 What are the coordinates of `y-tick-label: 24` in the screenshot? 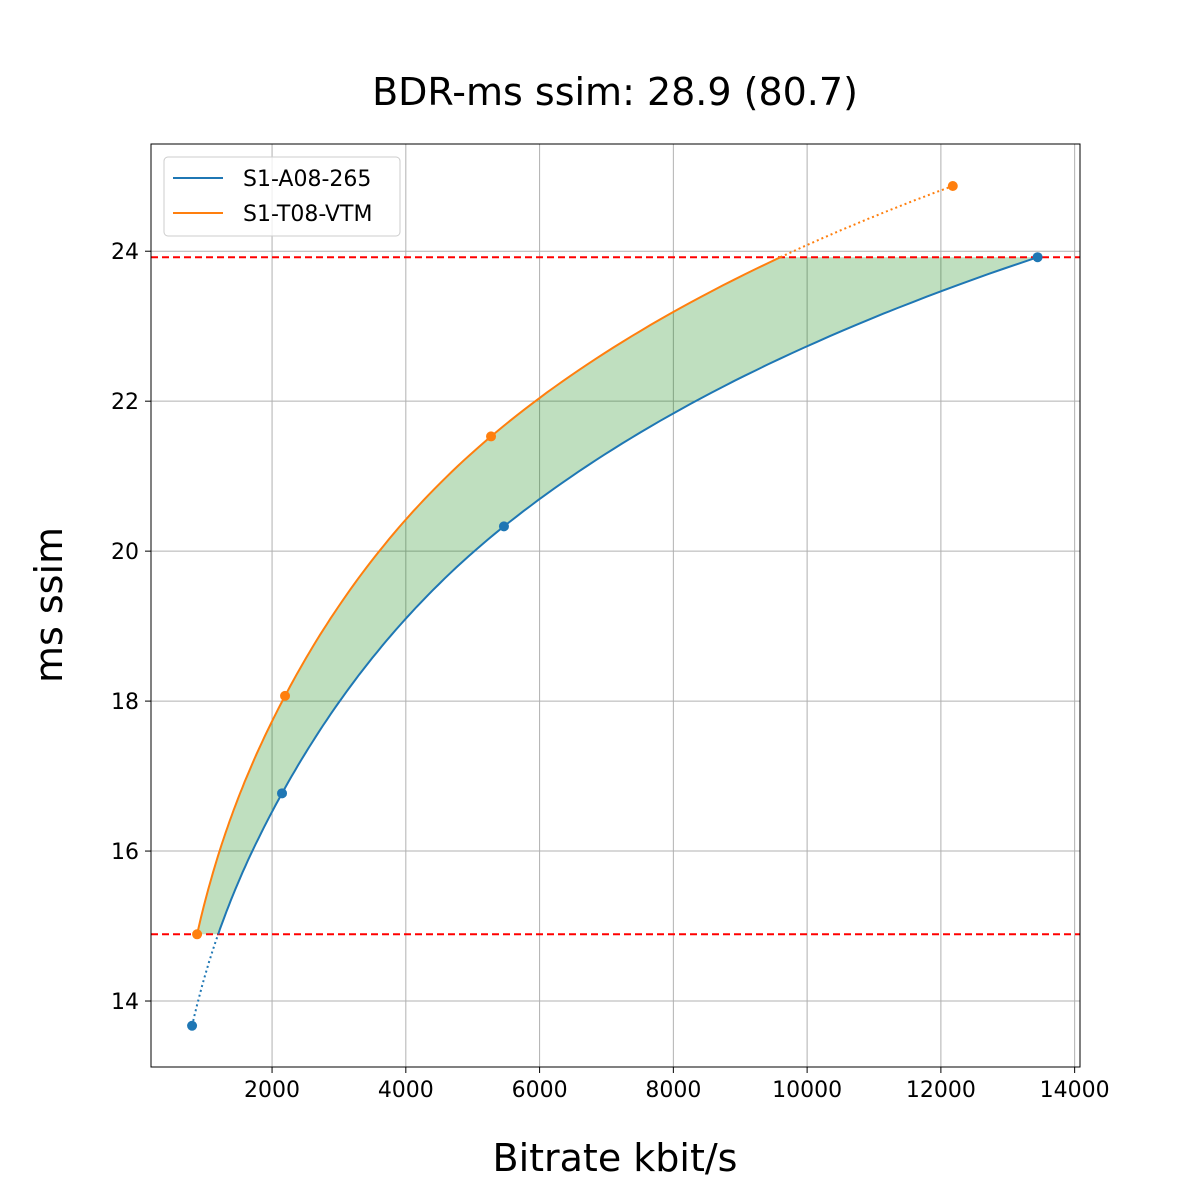 It's located at (125, 252).